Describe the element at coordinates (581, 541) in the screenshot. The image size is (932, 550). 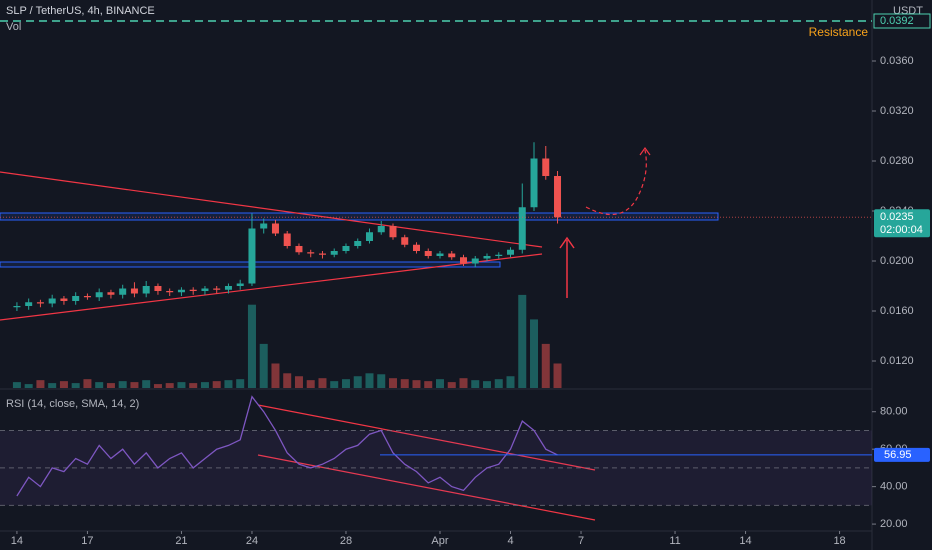
I see `x-tick-label: 7` at that location.